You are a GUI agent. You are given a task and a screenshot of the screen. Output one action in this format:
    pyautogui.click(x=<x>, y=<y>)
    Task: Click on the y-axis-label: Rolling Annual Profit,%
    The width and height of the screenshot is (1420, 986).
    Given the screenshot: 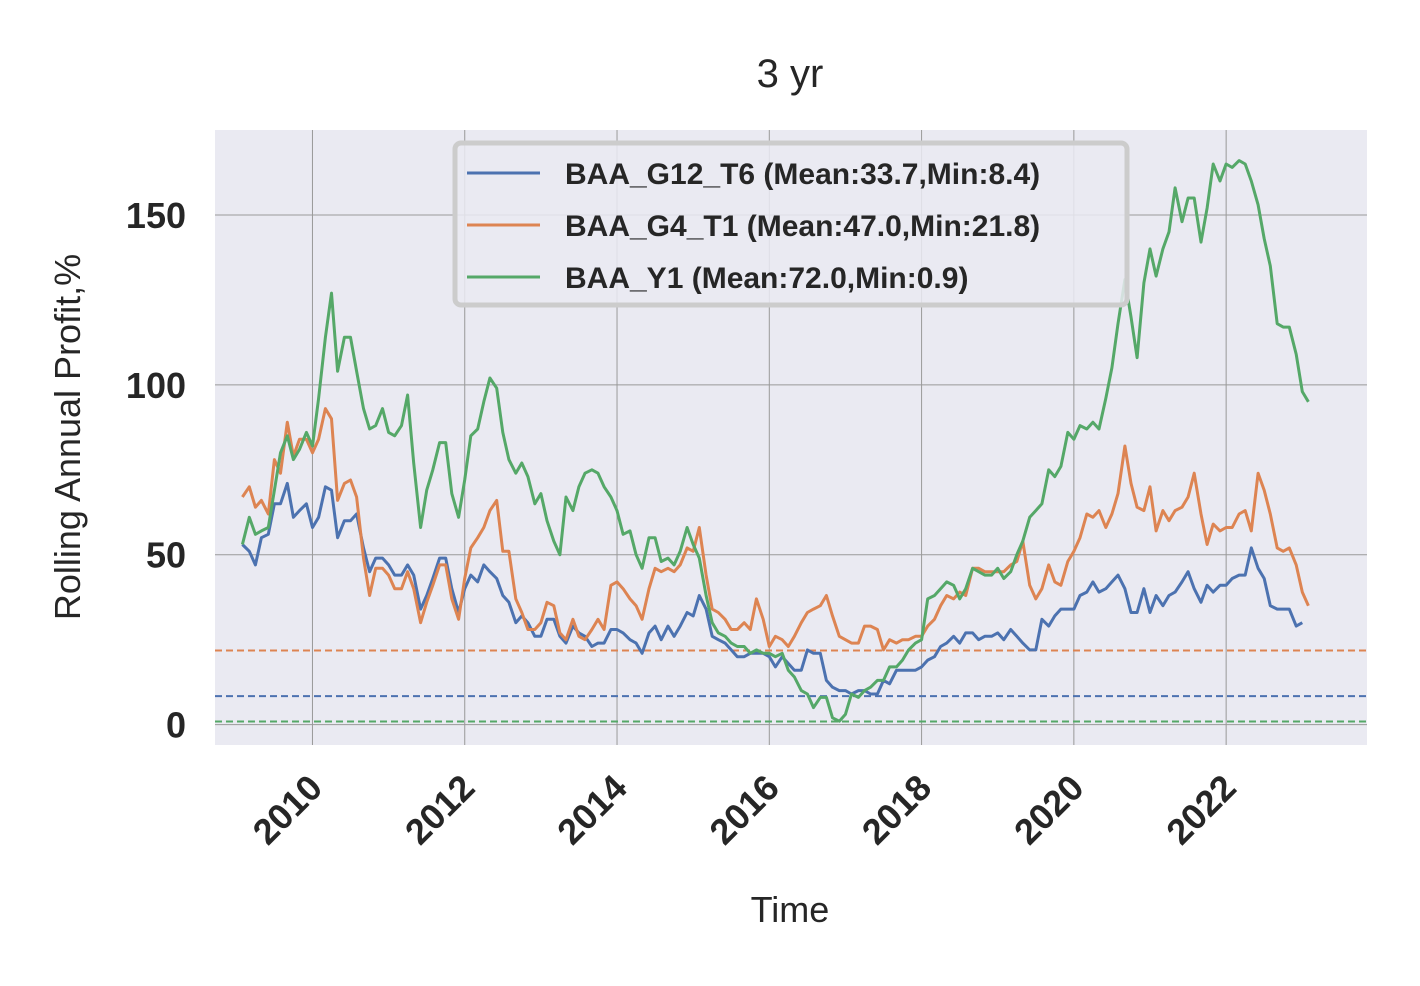 What is the action you would take?
    pyautogui.click(x=67, y=437)
    